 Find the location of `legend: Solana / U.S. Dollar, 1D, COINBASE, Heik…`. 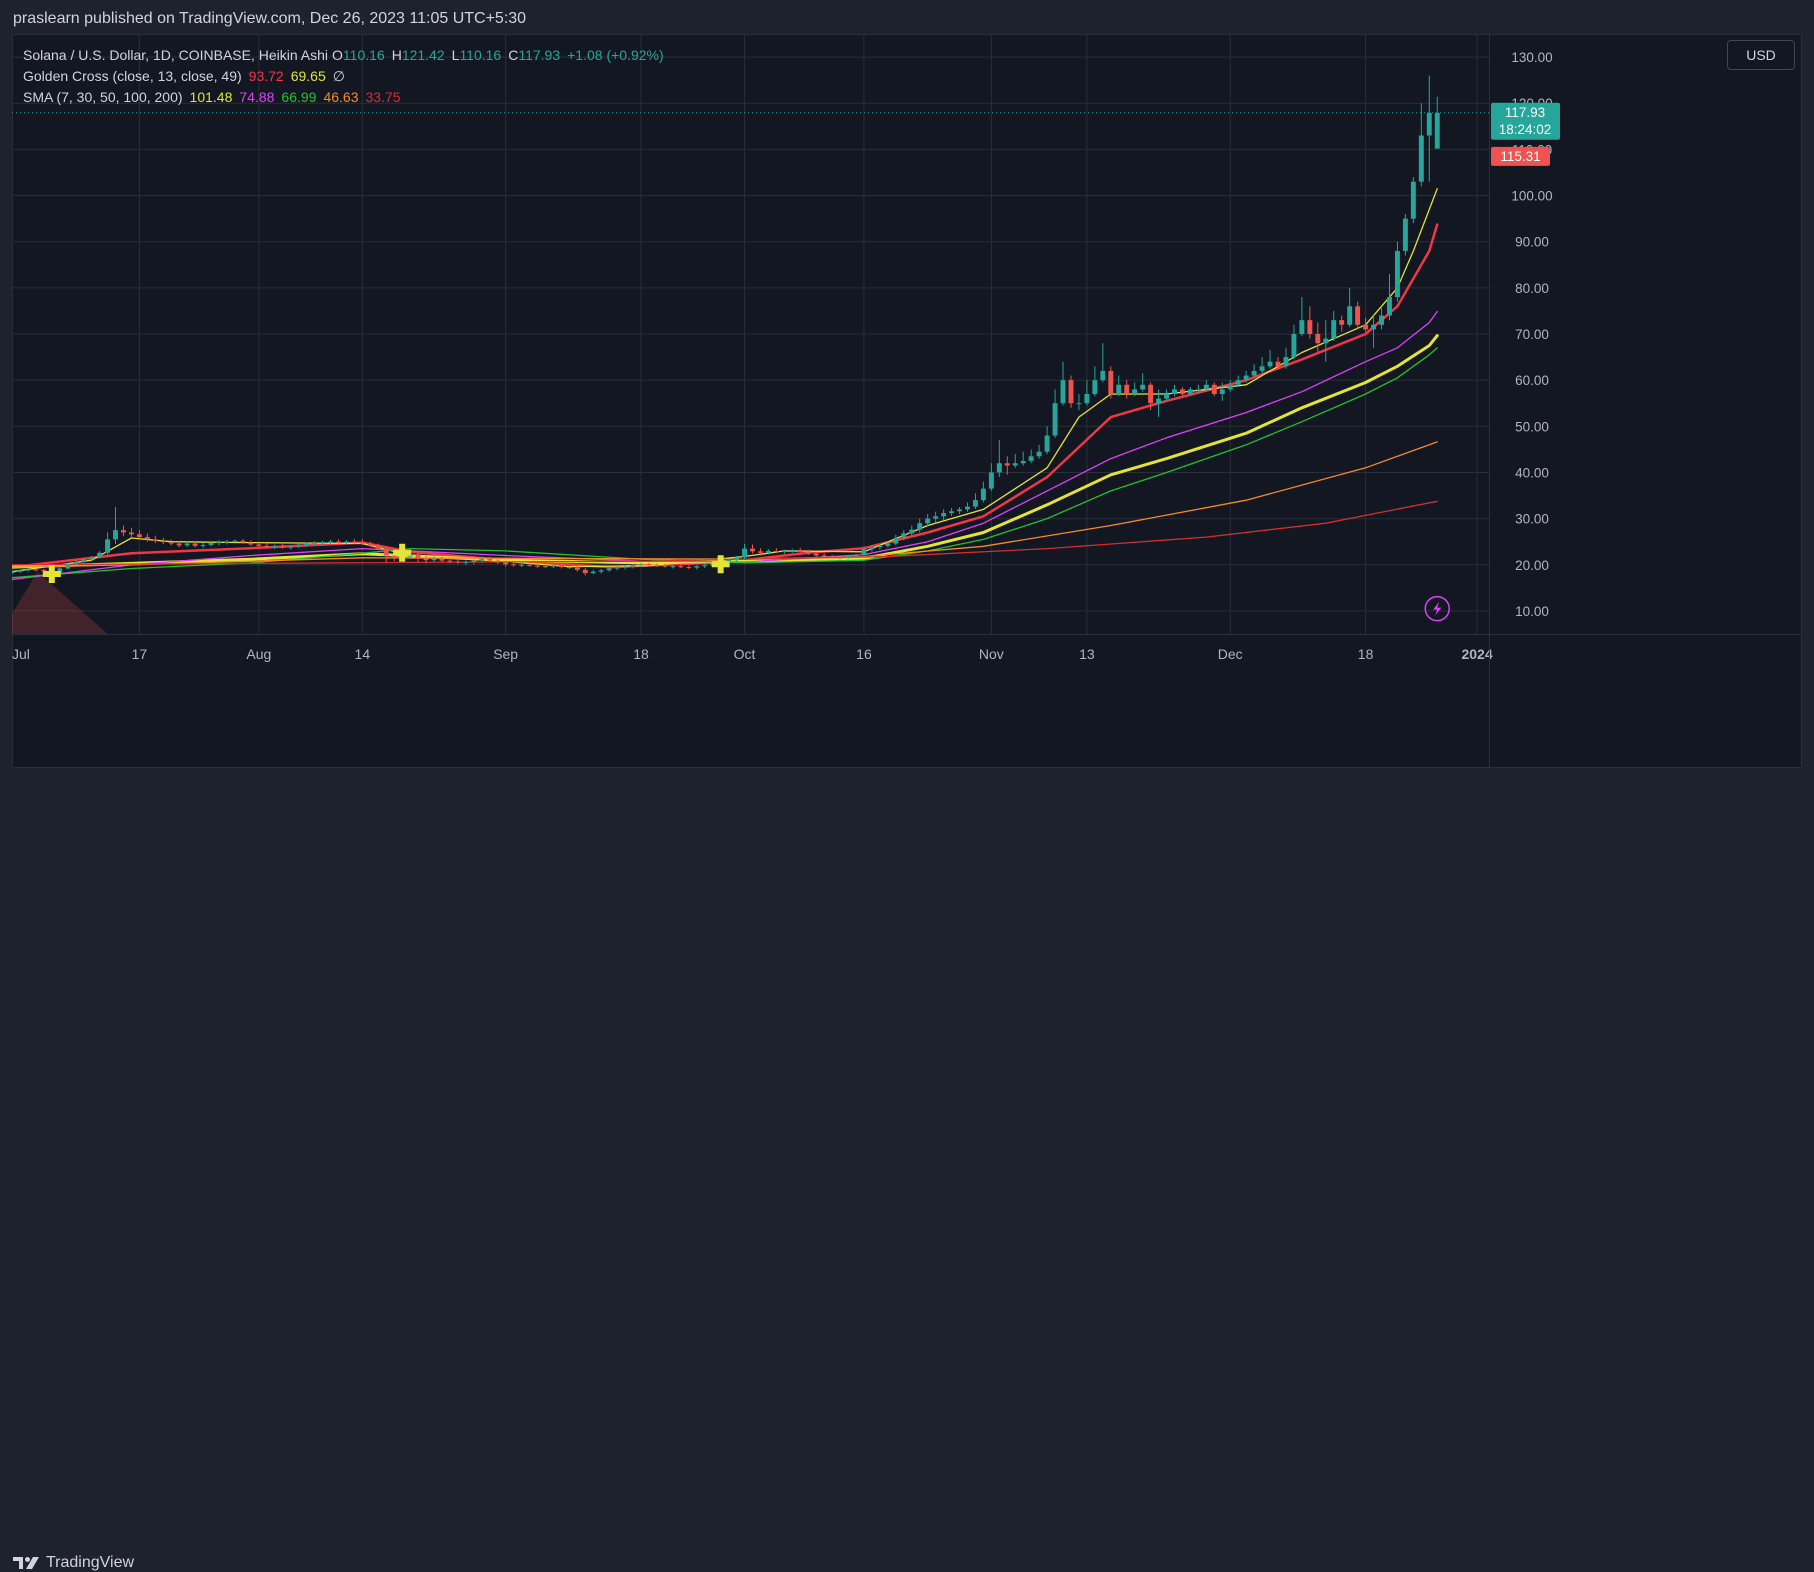

legend: Solana / U.S. Dollar, 1D, COINBASE, Heik… is located at coordinates (347, 76).